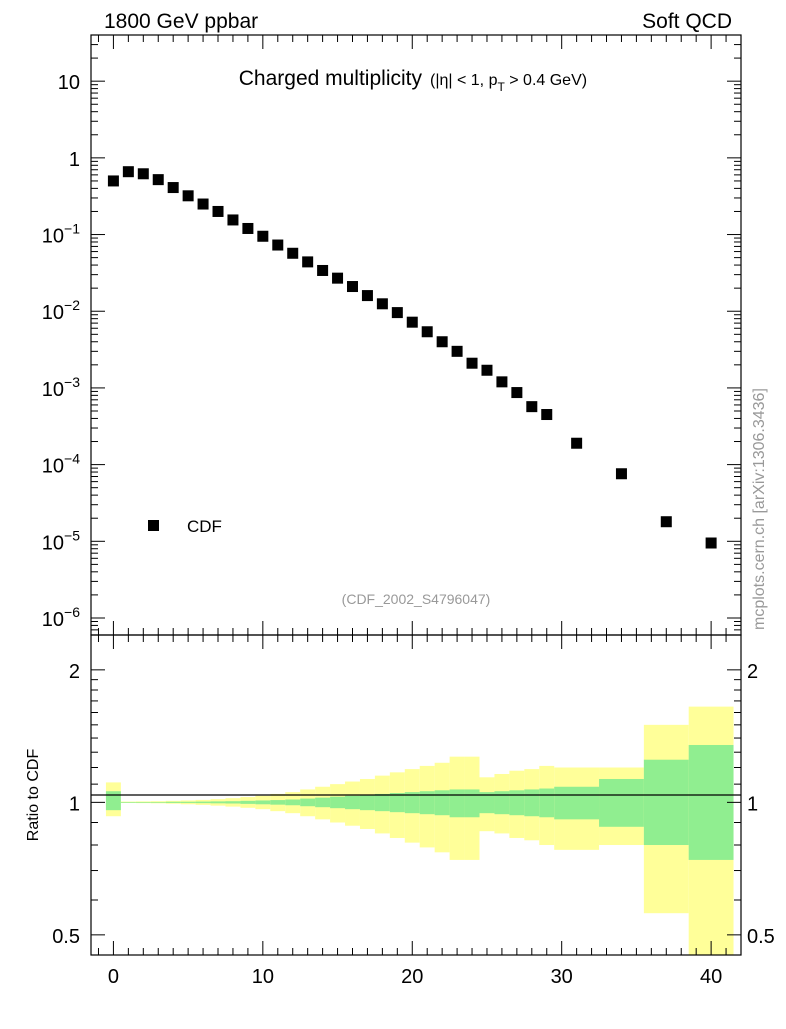  Describe the element at coordinates (562, 977) in the screenshot. I see `x-tick-label: 30` at that location.